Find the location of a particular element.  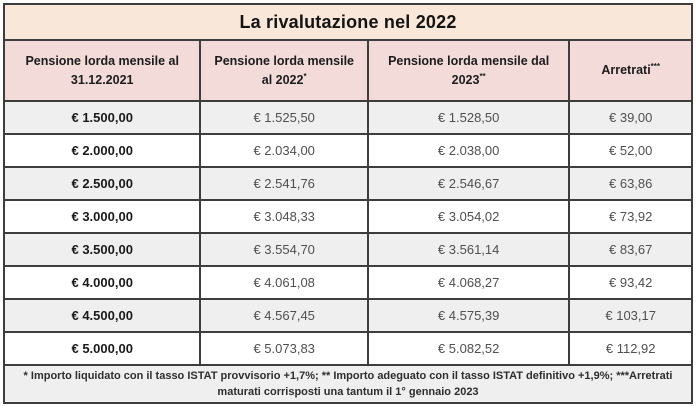

table-cell: € 4.500,00 is located at coordinates (102, 315).